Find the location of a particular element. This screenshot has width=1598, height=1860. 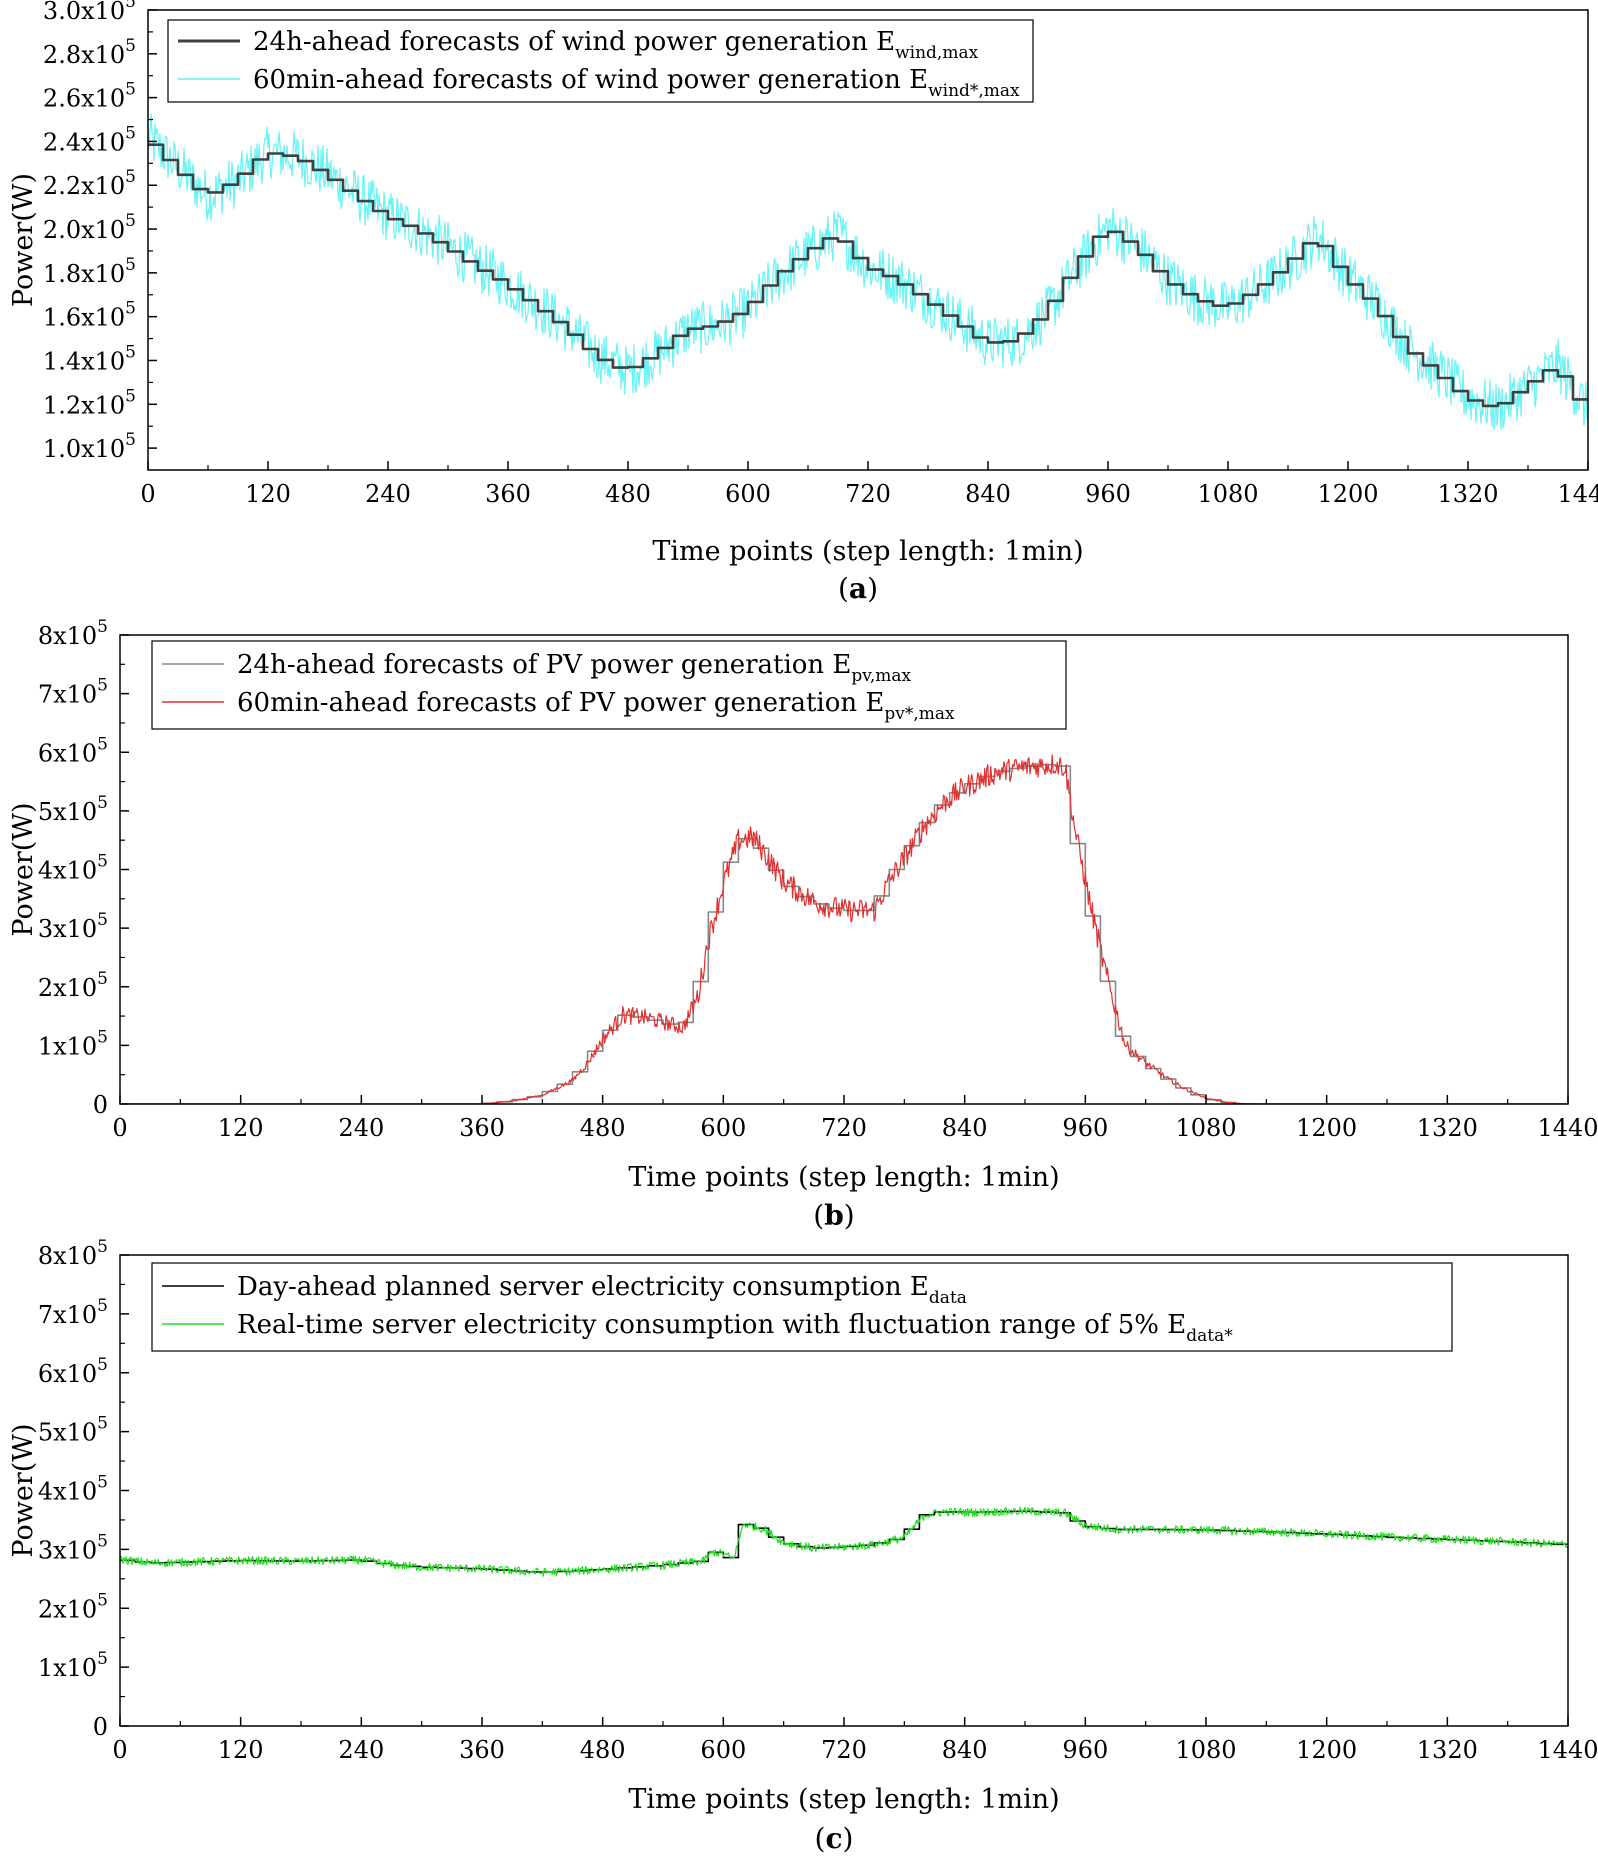

panel-label: (c) is located at coordinates (834, 1838).